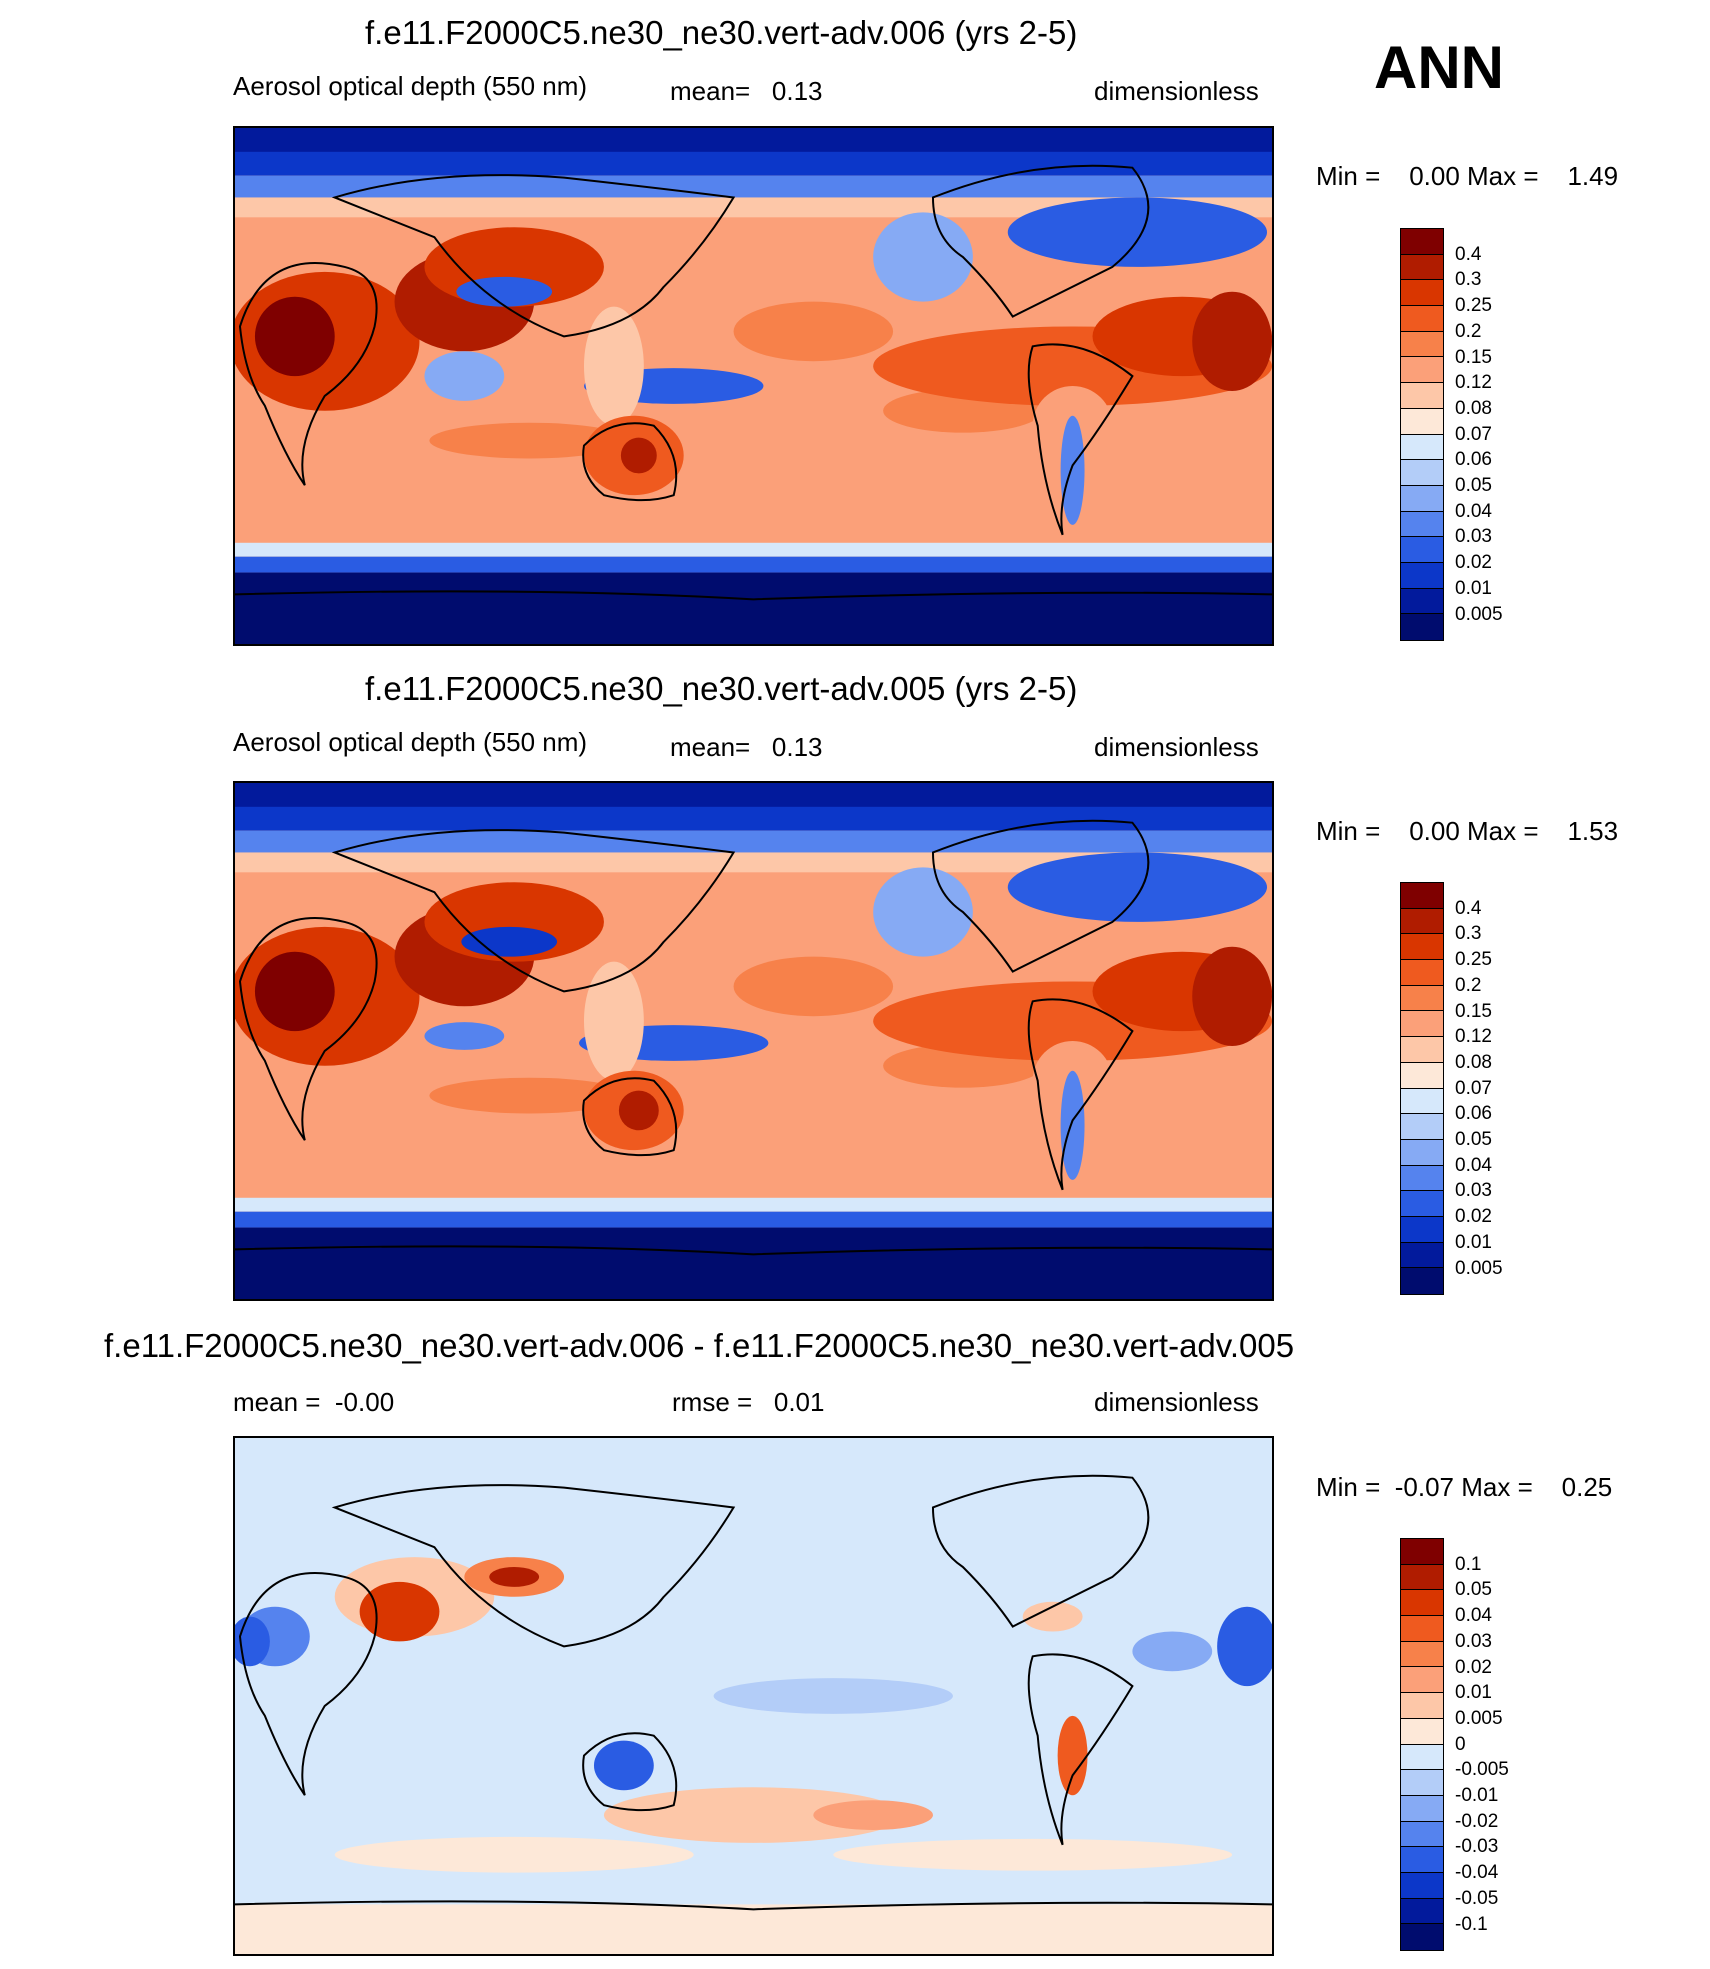 The height and width of the screenshot is (1969, 1710). Describe the element at coordinates (748, 1402) in the screenshot. I see `panel3-rmse-label: rmse = 0.01` at that location.